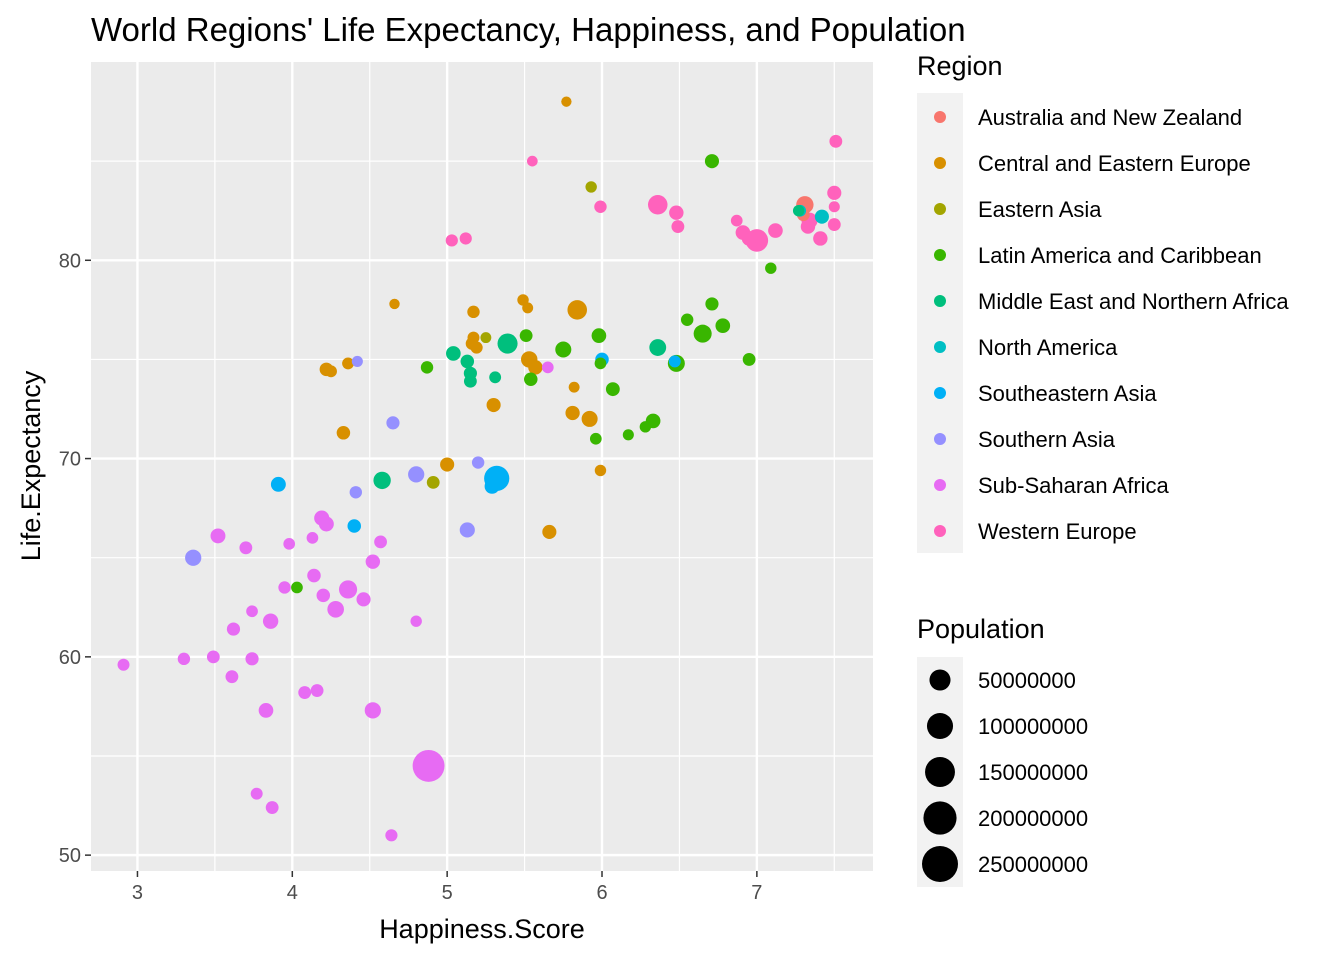 The height and width of the screenshot is (960, 1344). Describe the element at coordinates (70, 460) in the screenshot. I see `y-tick-label: 70` at that location.